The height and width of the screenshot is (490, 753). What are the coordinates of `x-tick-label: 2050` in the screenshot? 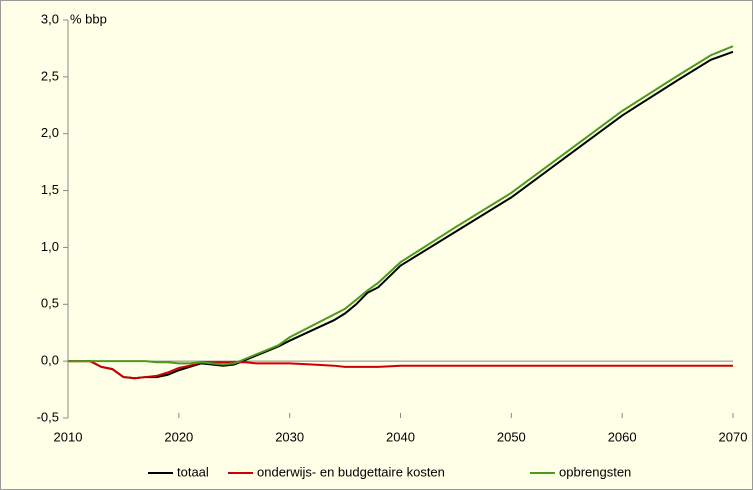 It's located at (511, 436).